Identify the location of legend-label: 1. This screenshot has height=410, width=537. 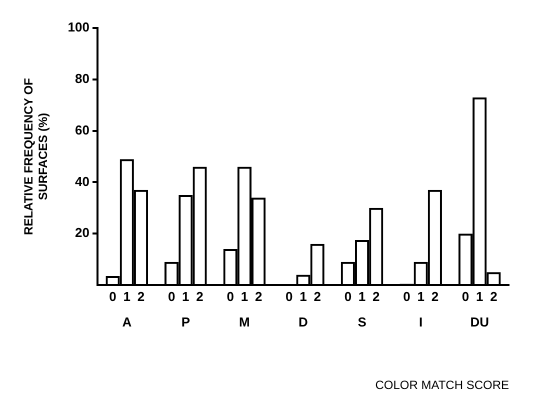
(362, 296).